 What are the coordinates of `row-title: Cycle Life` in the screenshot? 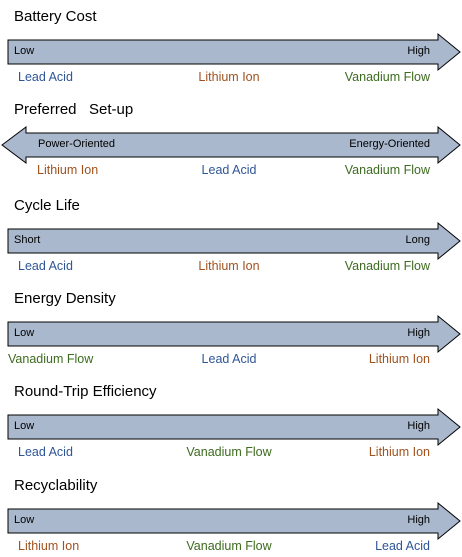 It's located at (47, 205).